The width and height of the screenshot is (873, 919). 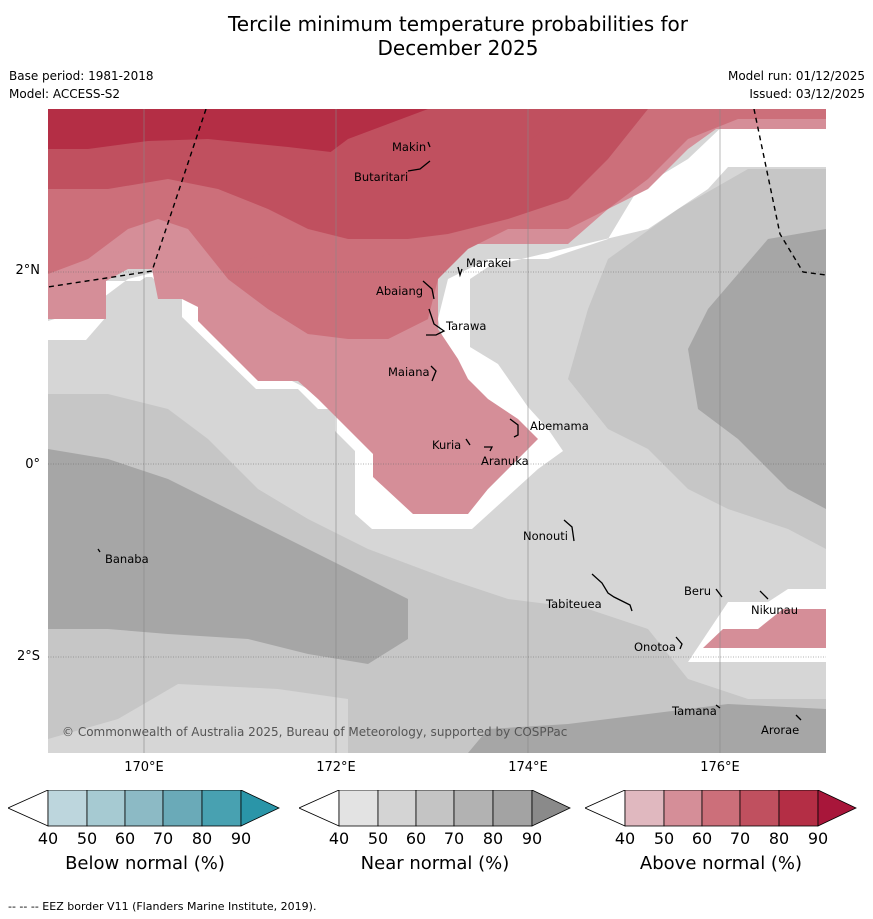 I want to click on colorbar-below-label: Below normal (%), so click(x=145, y=863).